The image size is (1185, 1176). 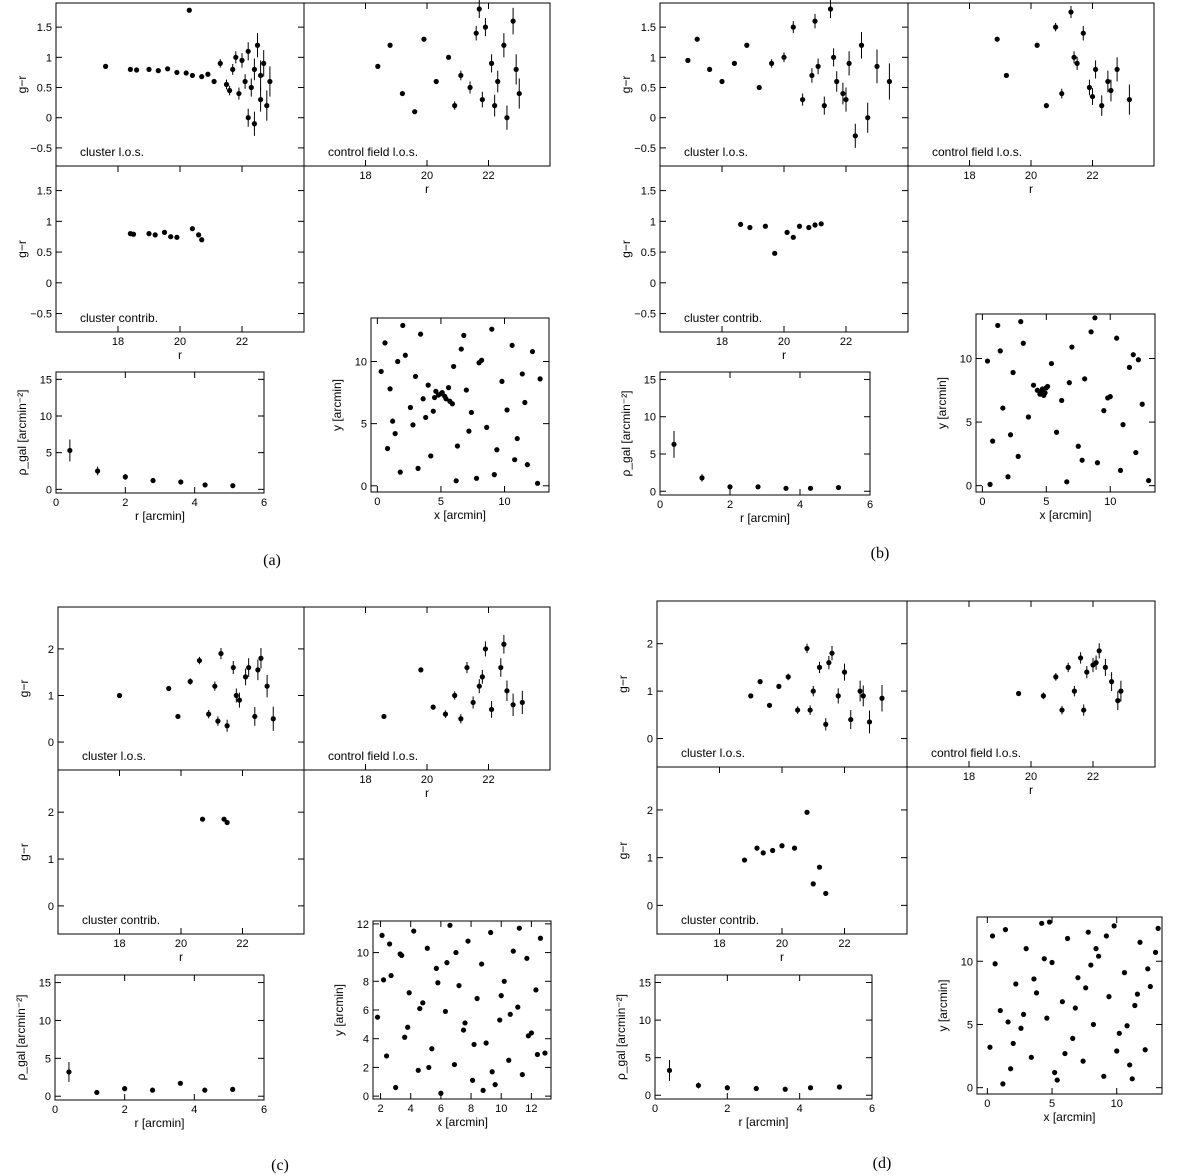 I want to click on panel-b-9-xtick-label: 10, so click(x=1110, y=502).